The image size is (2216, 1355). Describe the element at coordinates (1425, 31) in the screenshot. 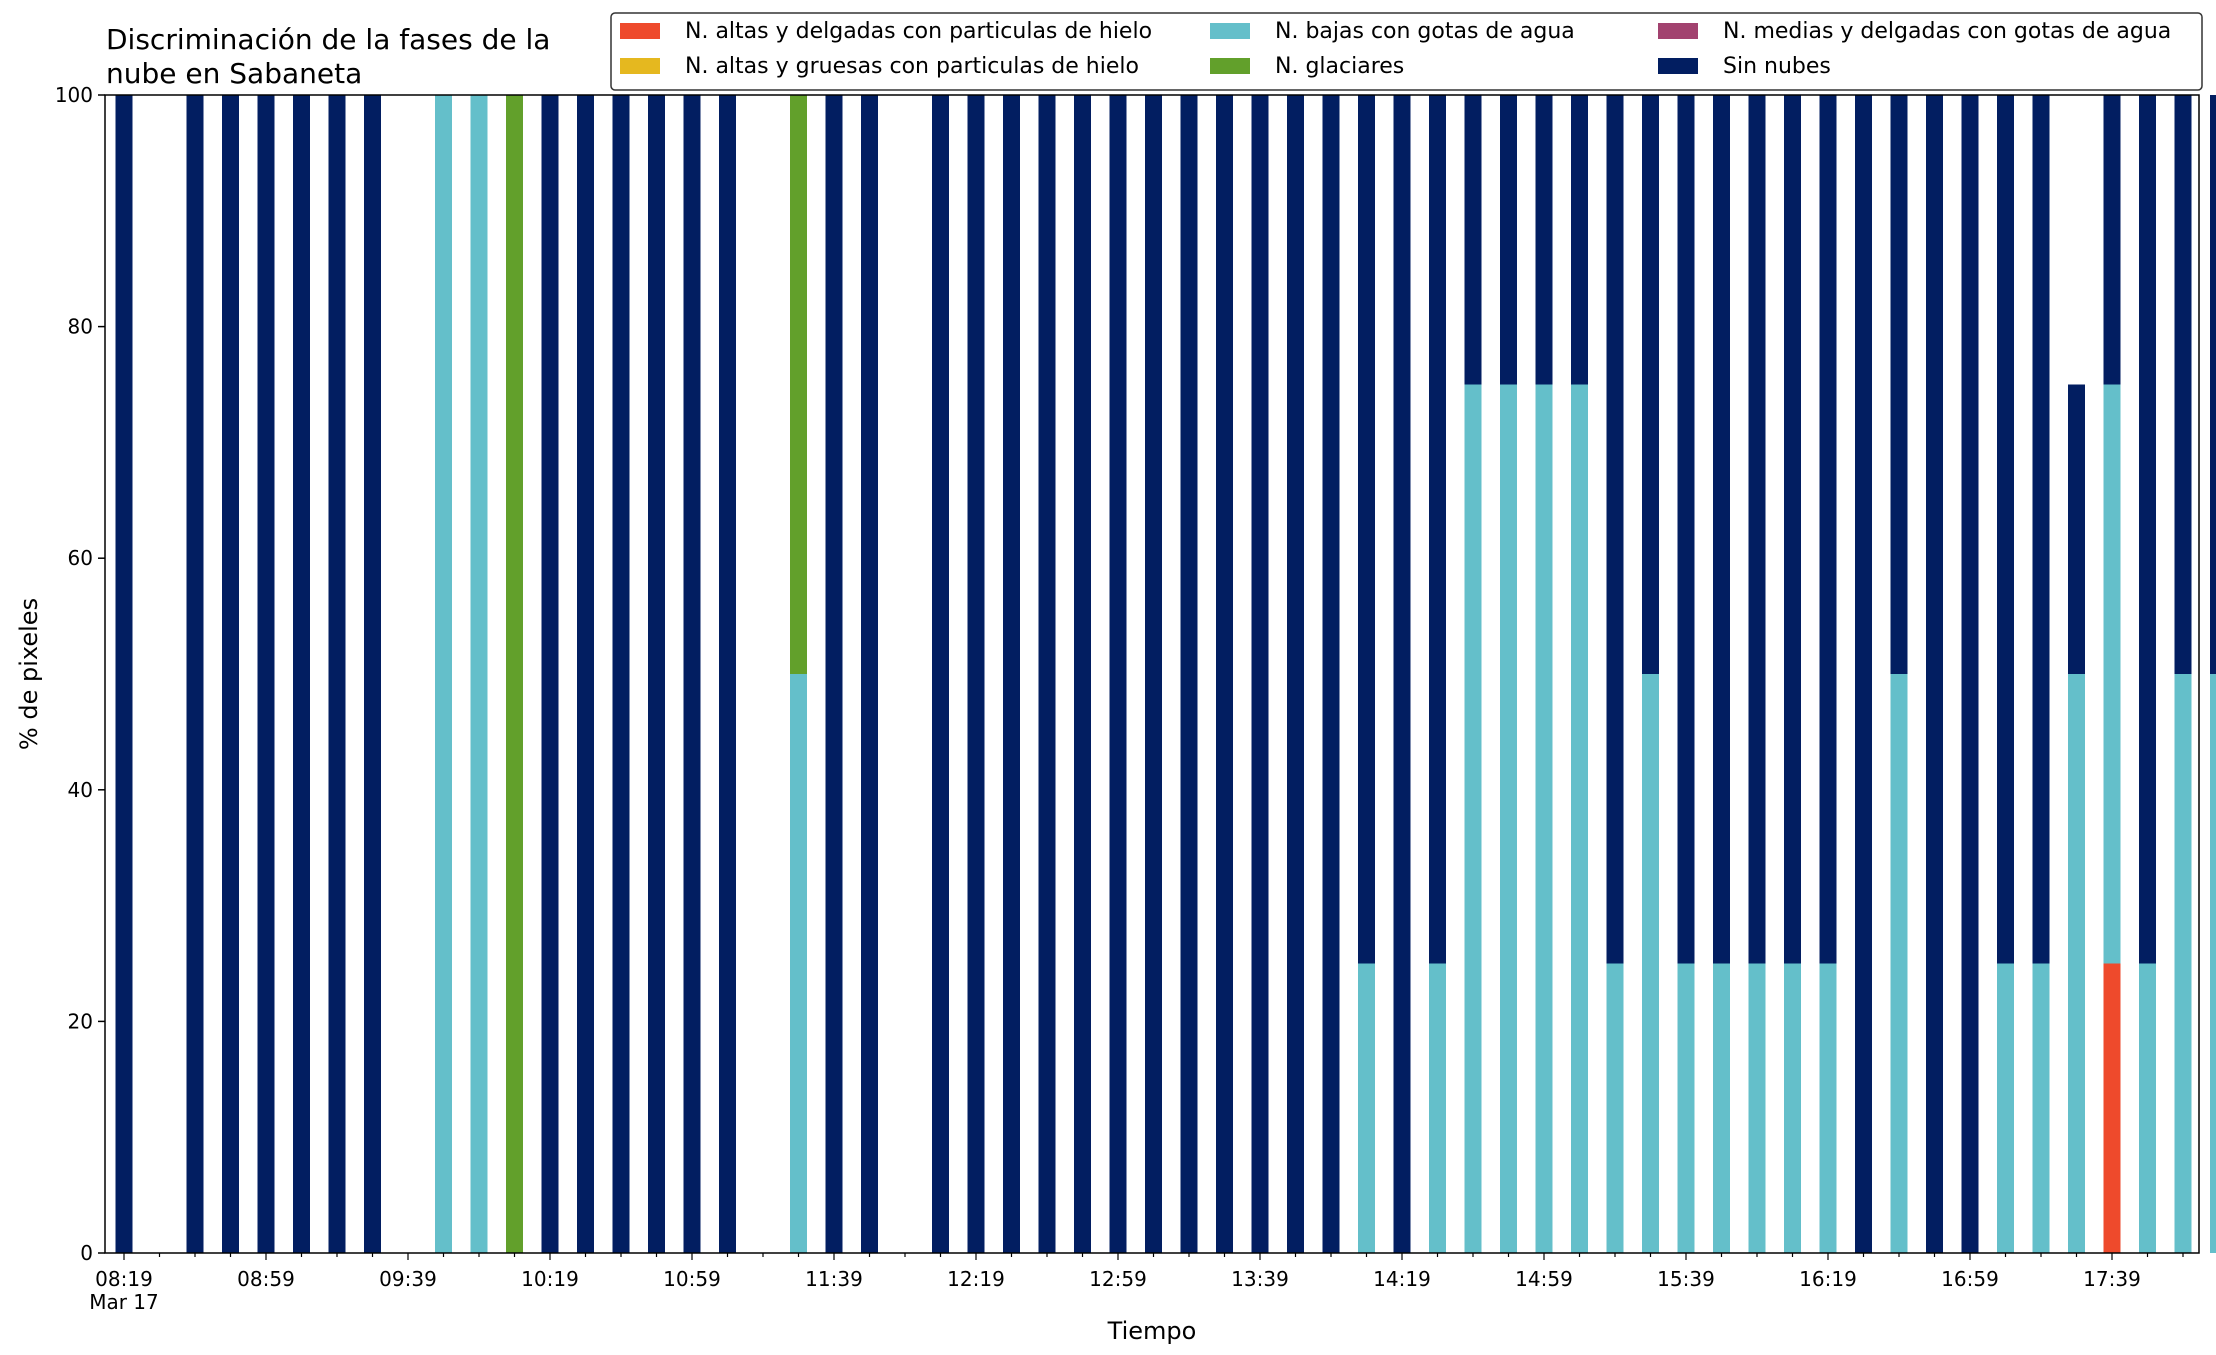

I see `legend-label: N. bajas con gotas de agua` at that location.